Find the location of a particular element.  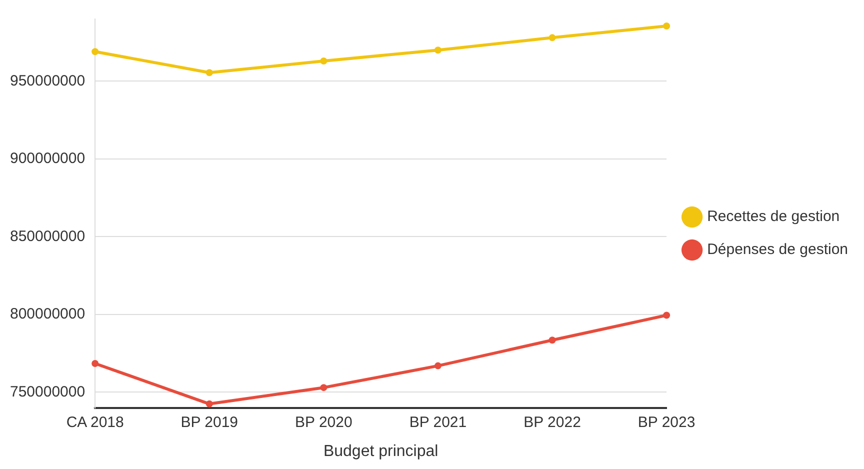

x-tick-label: BP 2019 is located at coordinates (209, 422).